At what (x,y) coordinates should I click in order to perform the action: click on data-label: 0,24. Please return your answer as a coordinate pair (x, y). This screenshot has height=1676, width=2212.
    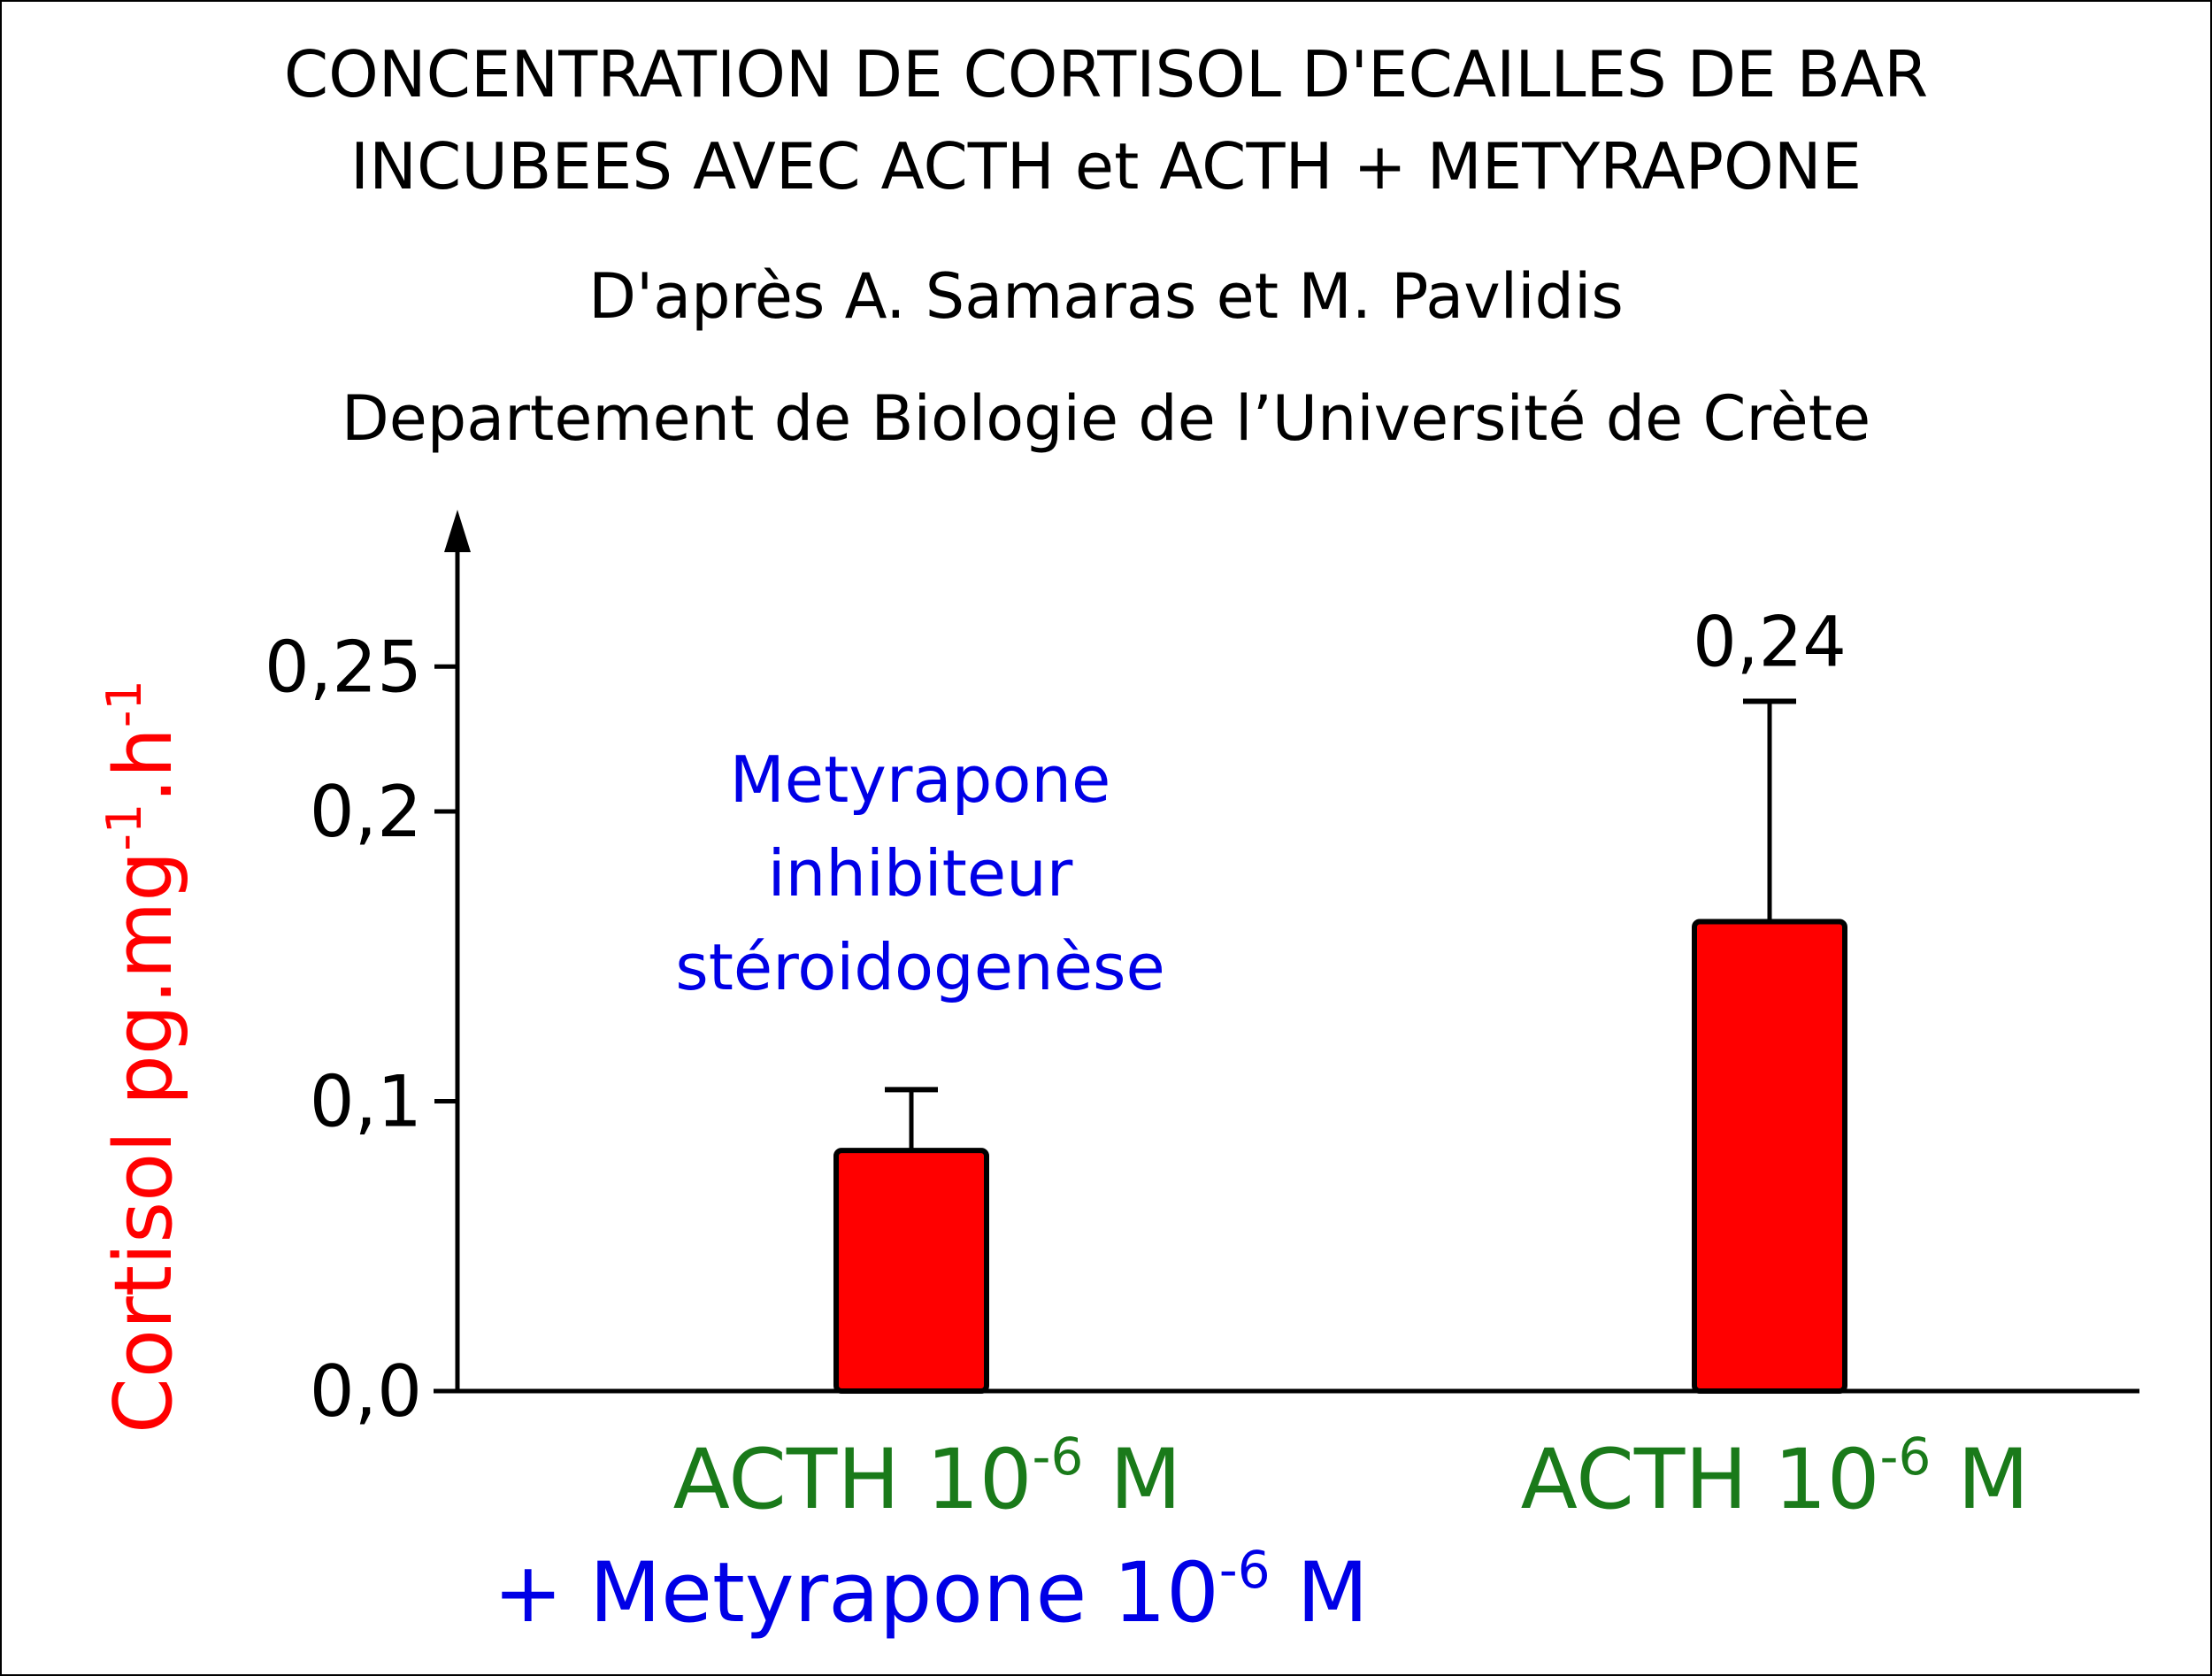
    Looking at the image, I should click on (1770, 643).